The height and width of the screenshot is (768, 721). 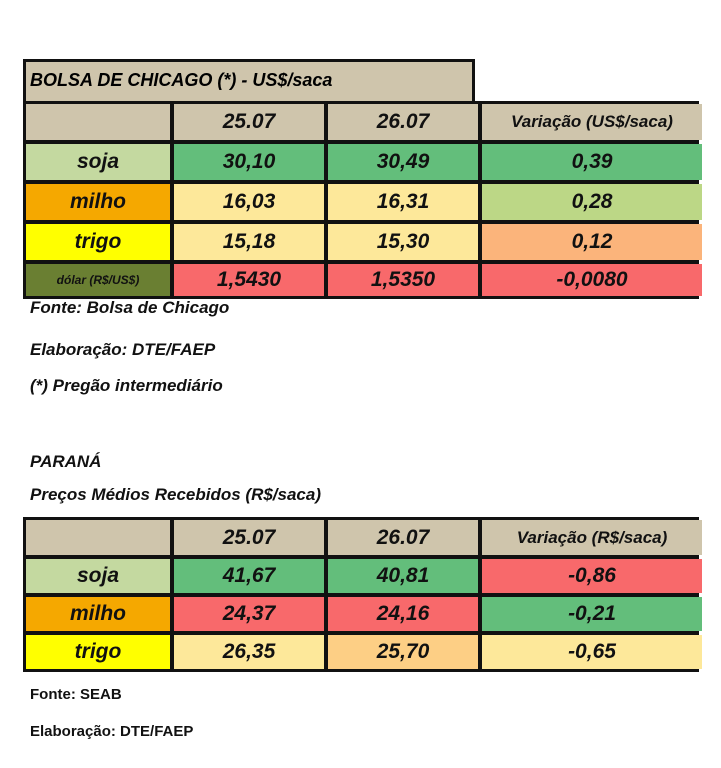 I want to click on parana-subtitle: Preços Médios Recebidos (R$/saca), so click(x=176, y=494).